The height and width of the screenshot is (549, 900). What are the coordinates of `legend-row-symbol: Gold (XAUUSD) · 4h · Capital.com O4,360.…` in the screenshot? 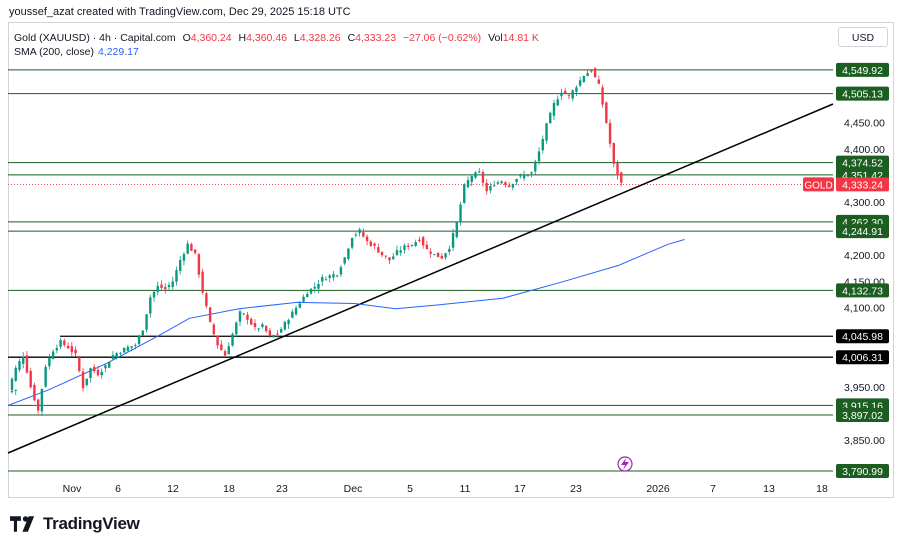 It's located at (276, 38).